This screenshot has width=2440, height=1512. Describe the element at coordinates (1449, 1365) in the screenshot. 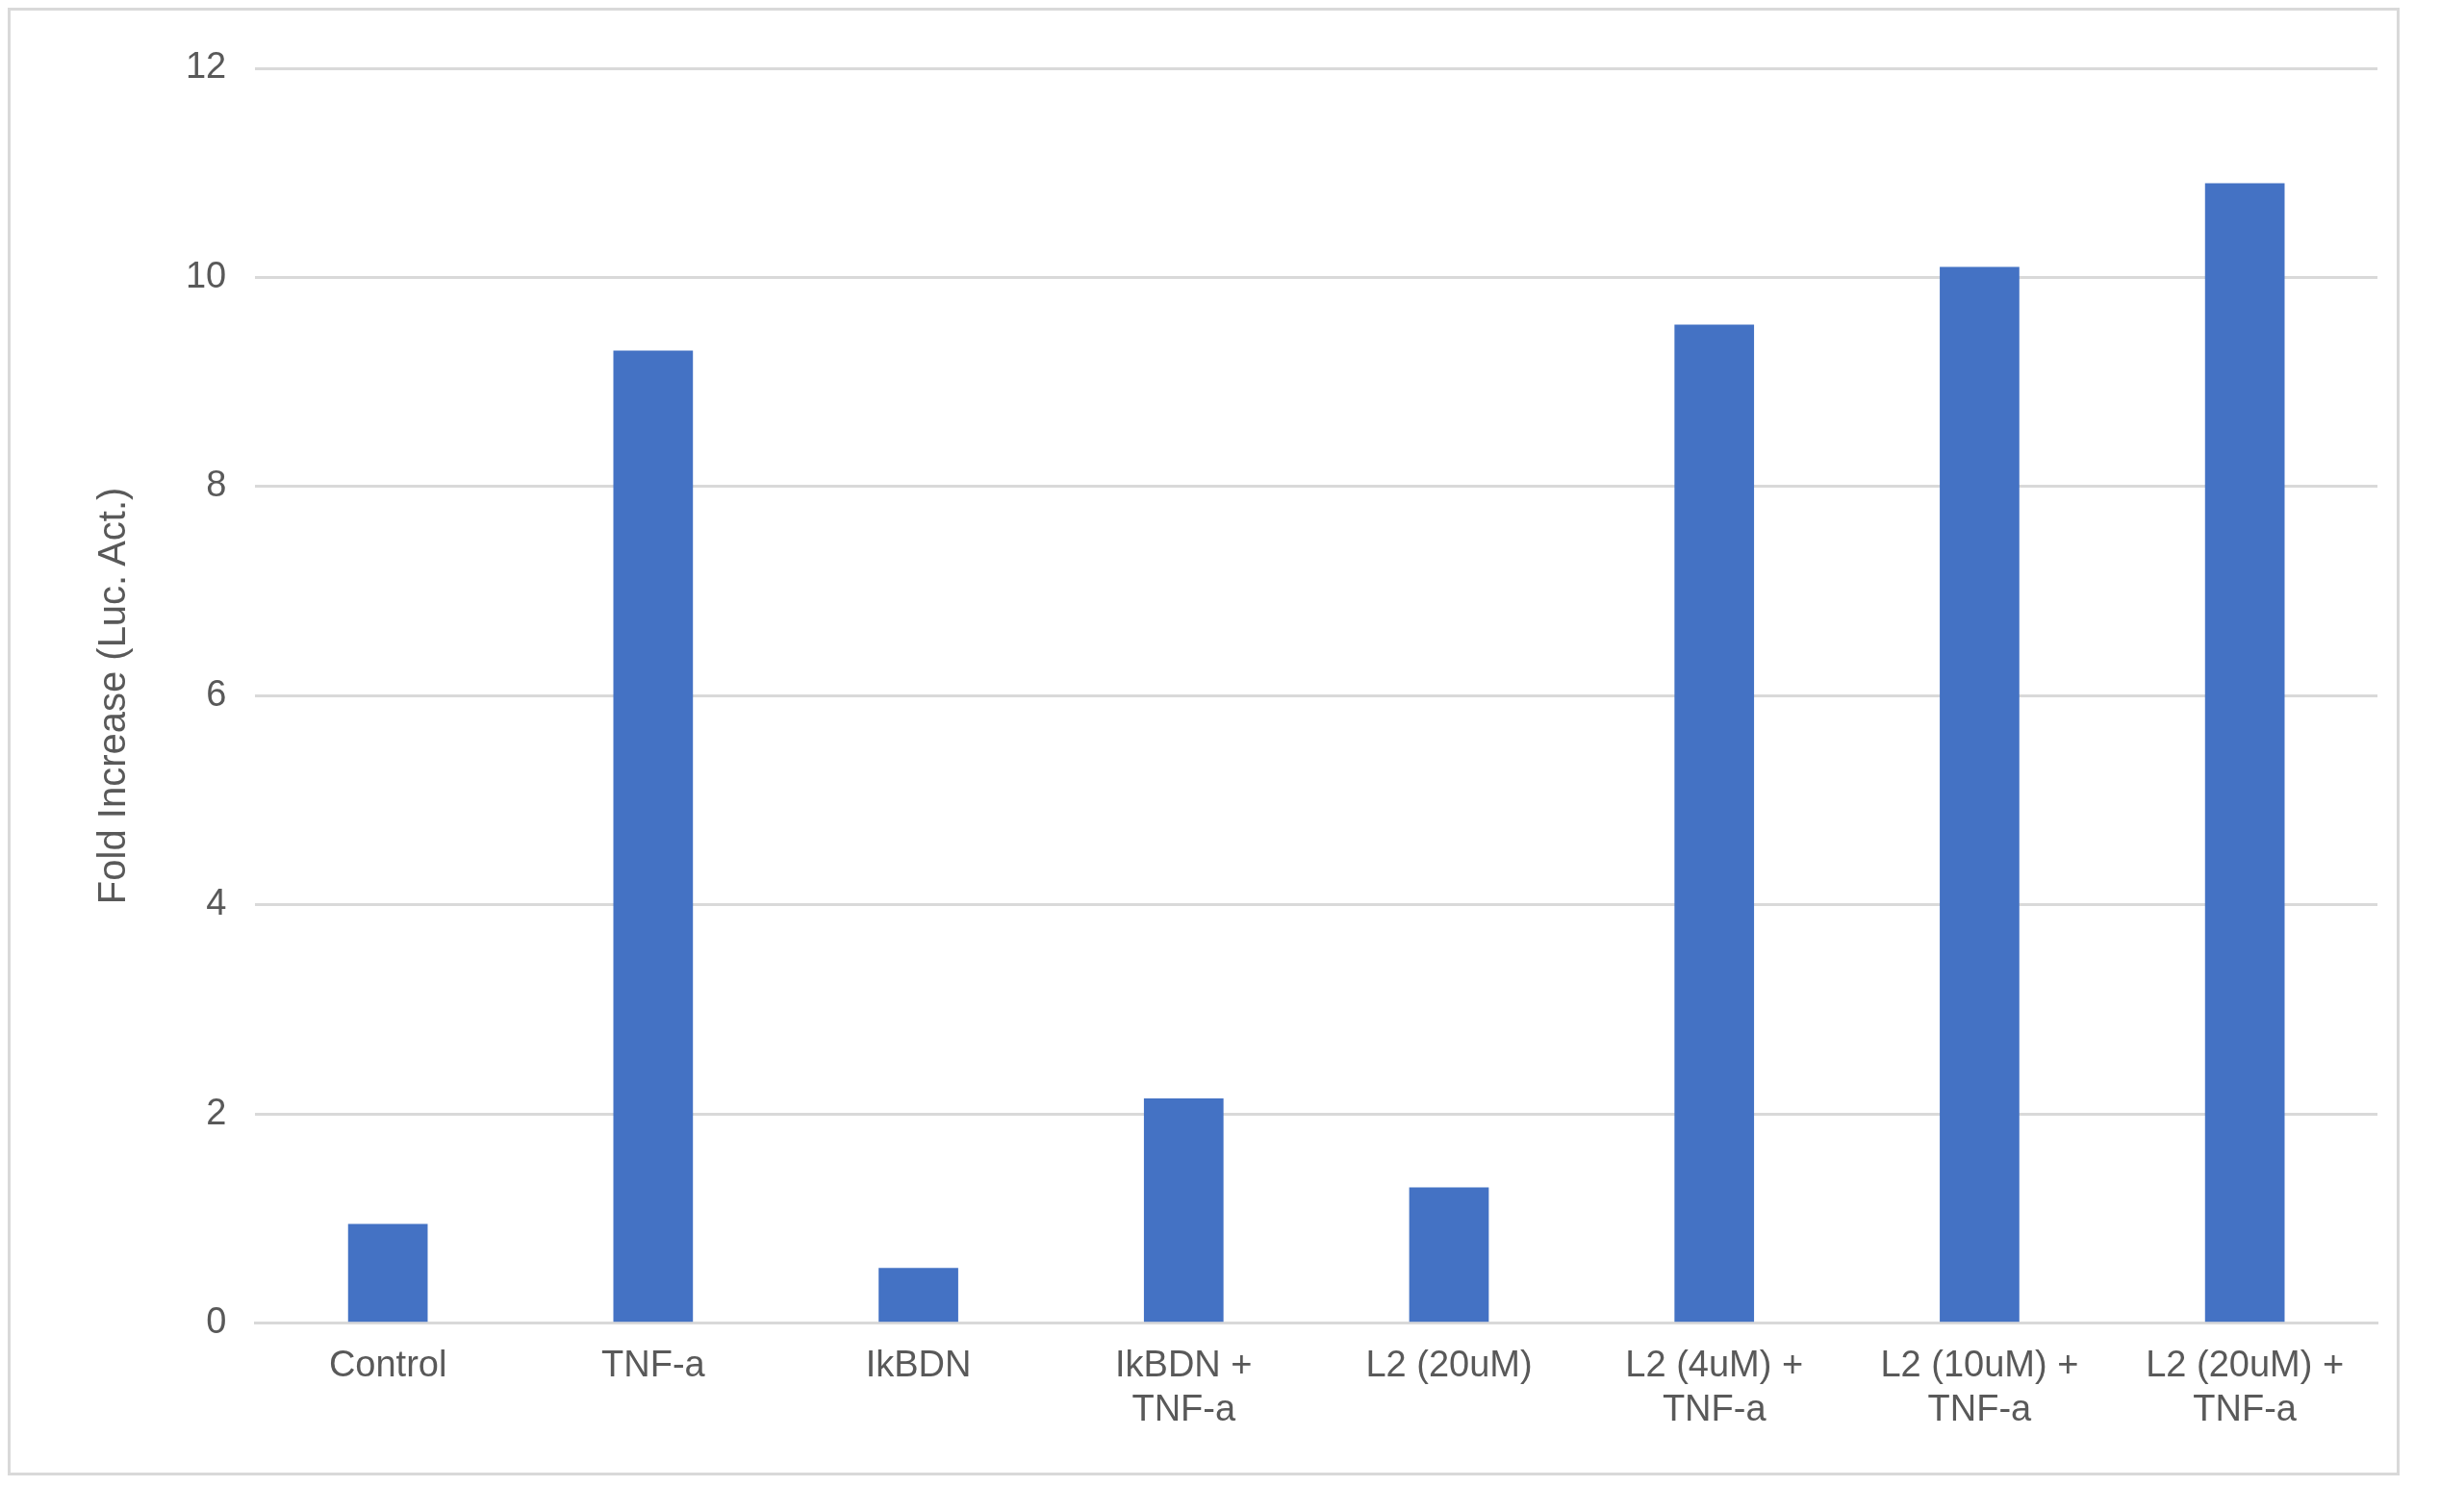

I see `x-tick-label: L2 (20uM)` at that location.